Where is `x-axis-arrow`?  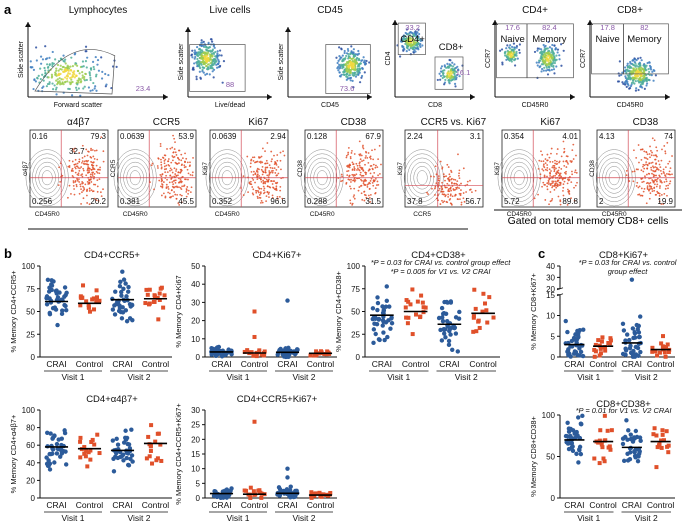 x-axis-arrow is located at coordinates (369, 97).